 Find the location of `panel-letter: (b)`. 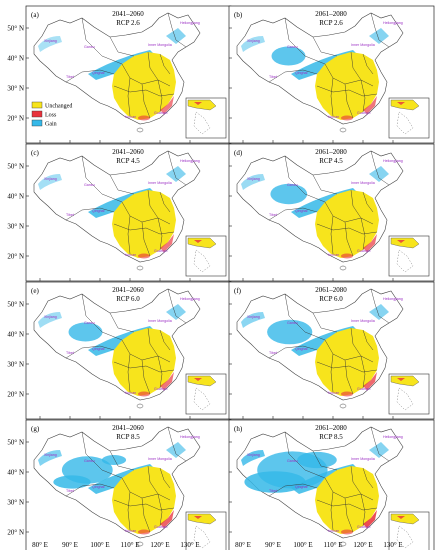

panel-letter: (b) is located at coordinates (238, 15).